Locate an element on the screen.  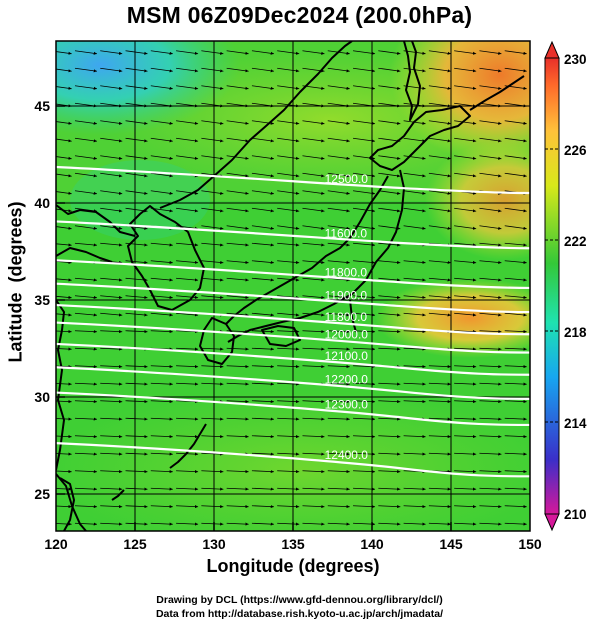
contour-label: 11800.0 is located at coordinates (346, 317).